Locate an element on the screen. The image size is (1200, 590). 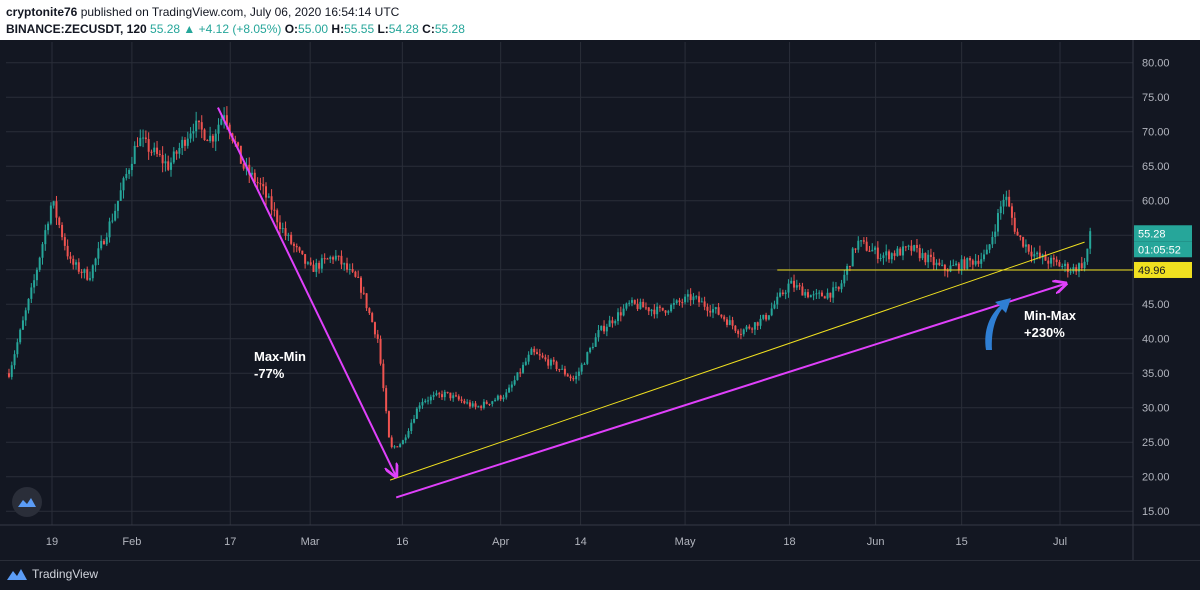
close-value: 55.28 is located at coordinates (449, 29).